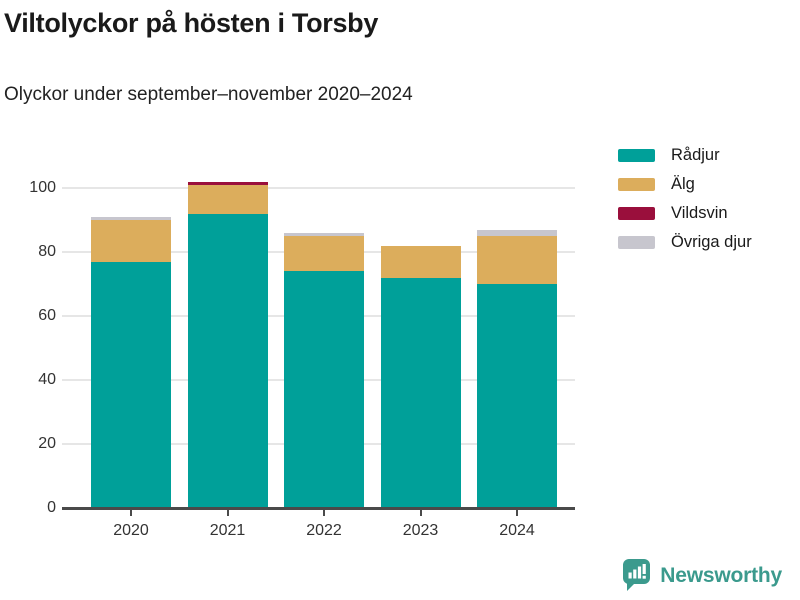 The width and height of the screenshot is (800, 600). I want to click on legend-item-vildsvin: Vildsvin, so click(685, 213).